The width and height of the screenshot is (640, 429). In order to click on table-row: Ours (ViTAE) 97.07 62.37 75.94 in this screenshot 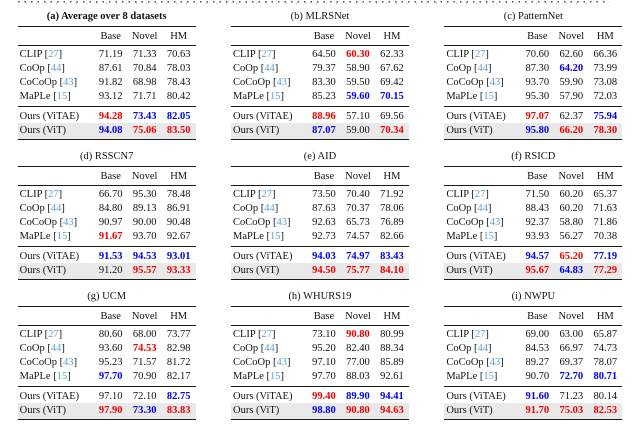, I will do `click(533, 115)`.